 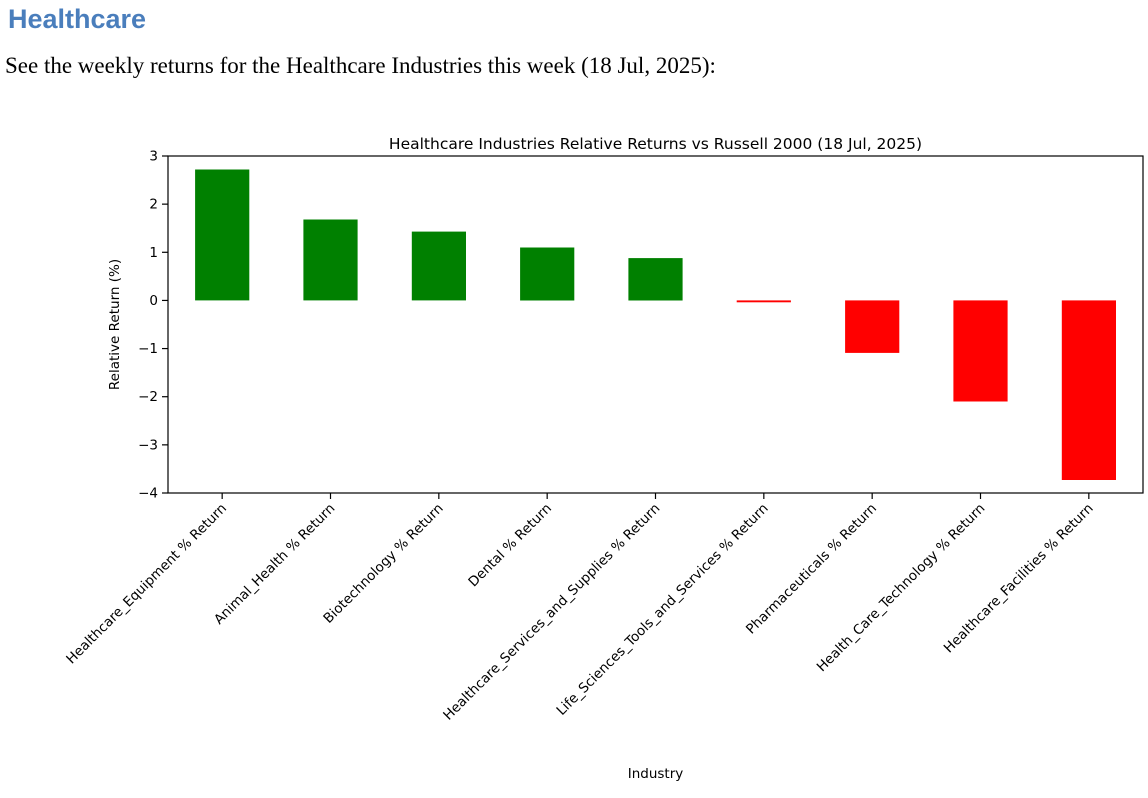 I want to click on y-tick-label: 1, so click(x=153, y=253).